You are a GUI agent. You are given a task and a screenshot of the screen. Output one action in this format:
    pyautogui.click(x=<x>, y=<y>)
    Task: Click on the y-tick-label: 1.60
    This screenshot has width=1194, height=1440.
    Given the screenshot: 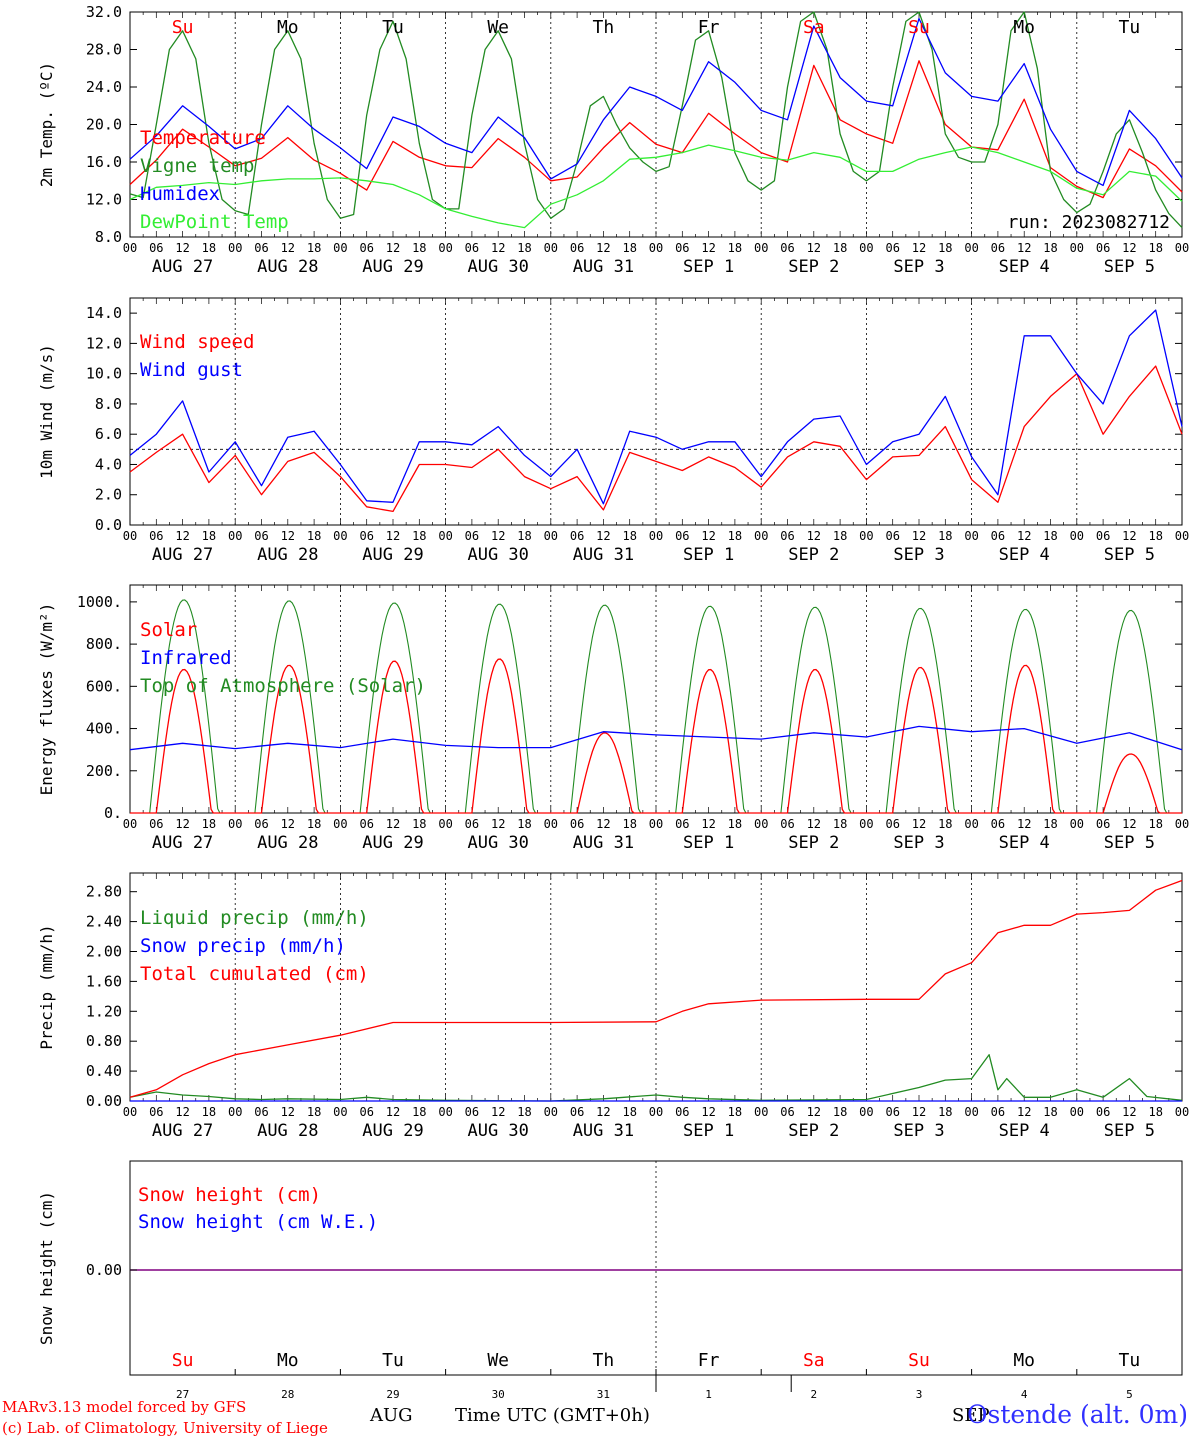 What is the action you would take?
    pyautogui.click(x=104, y=981)
    